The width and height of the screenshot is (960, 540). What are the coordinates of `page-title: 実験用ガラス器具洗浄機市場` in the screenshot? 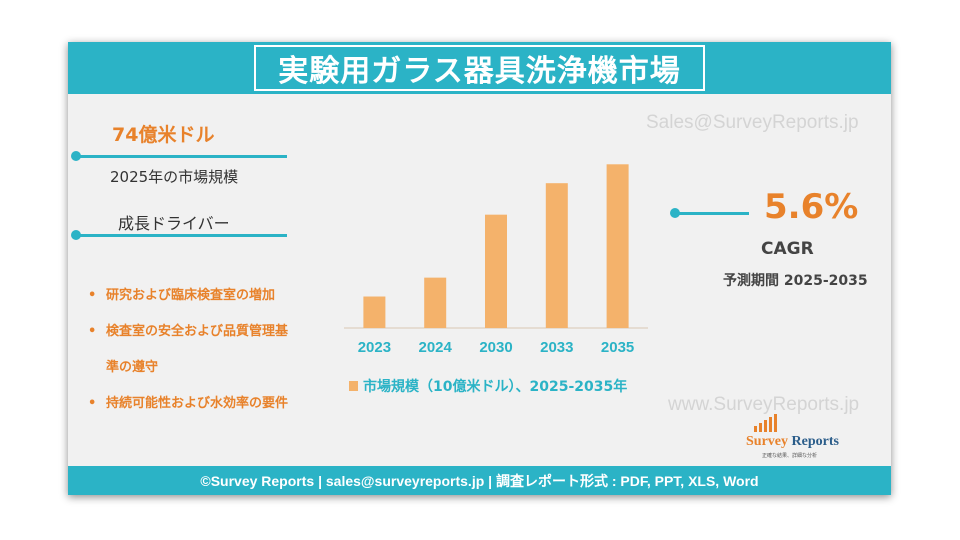 It's located at (479, 68).